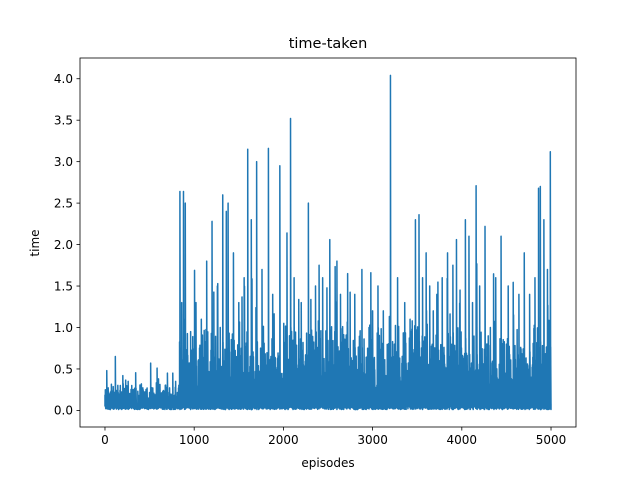  Describe the element at coordinates (63, 369) in the screenshot. I see `y-tick-label: 0.5` at that location.